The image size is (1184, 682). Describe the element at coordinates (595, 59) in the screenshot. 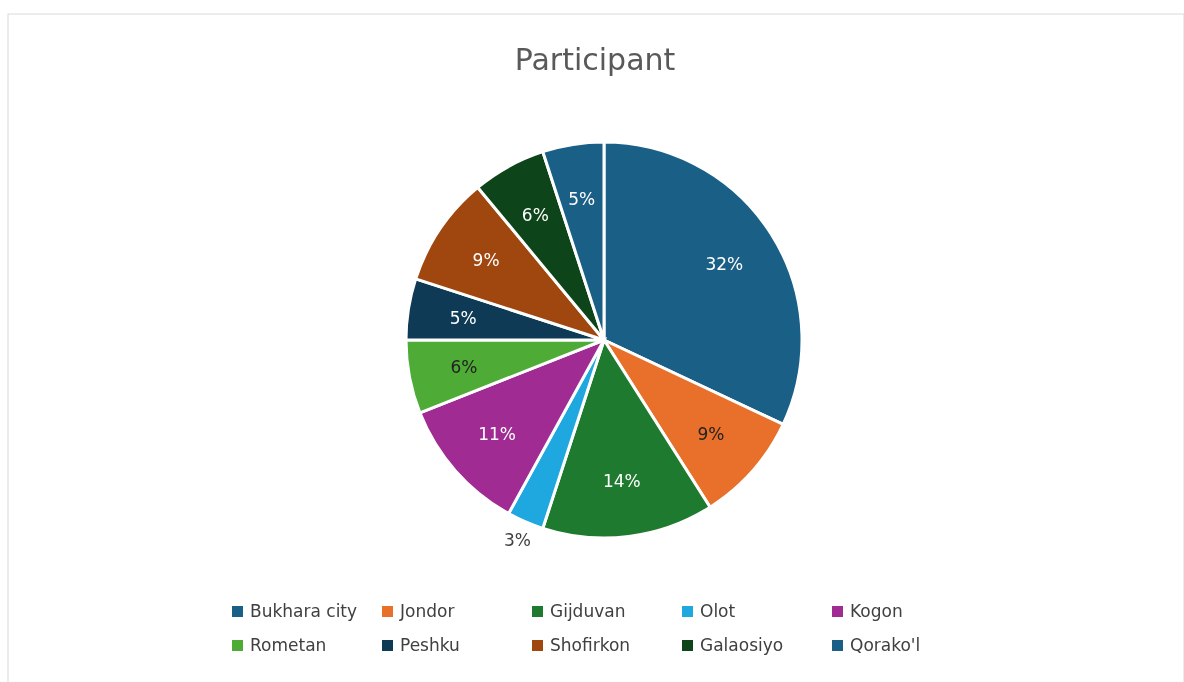

I see `chart-title: Participant` at that location.